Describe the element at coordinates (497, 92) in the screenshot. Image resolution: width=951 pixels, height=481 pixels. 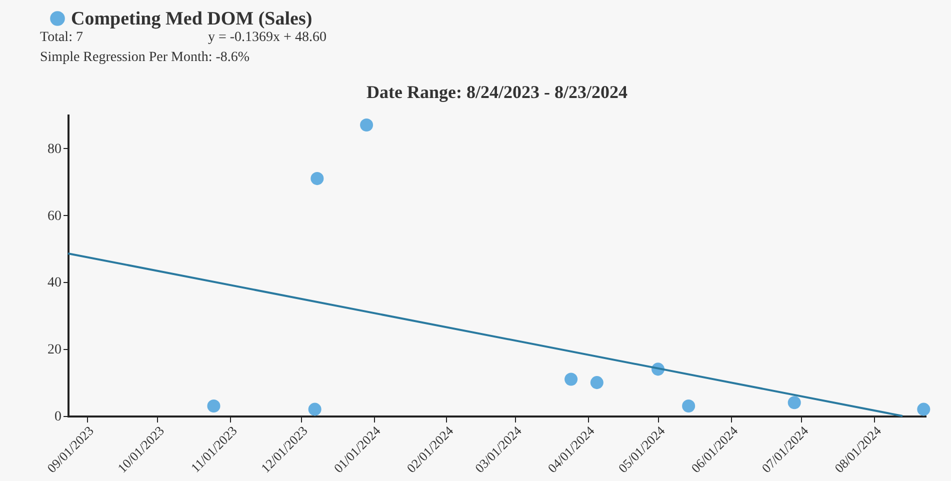
I see `chart-title: Date Range: 8/24/2023 - 8/23/2024` at that location.